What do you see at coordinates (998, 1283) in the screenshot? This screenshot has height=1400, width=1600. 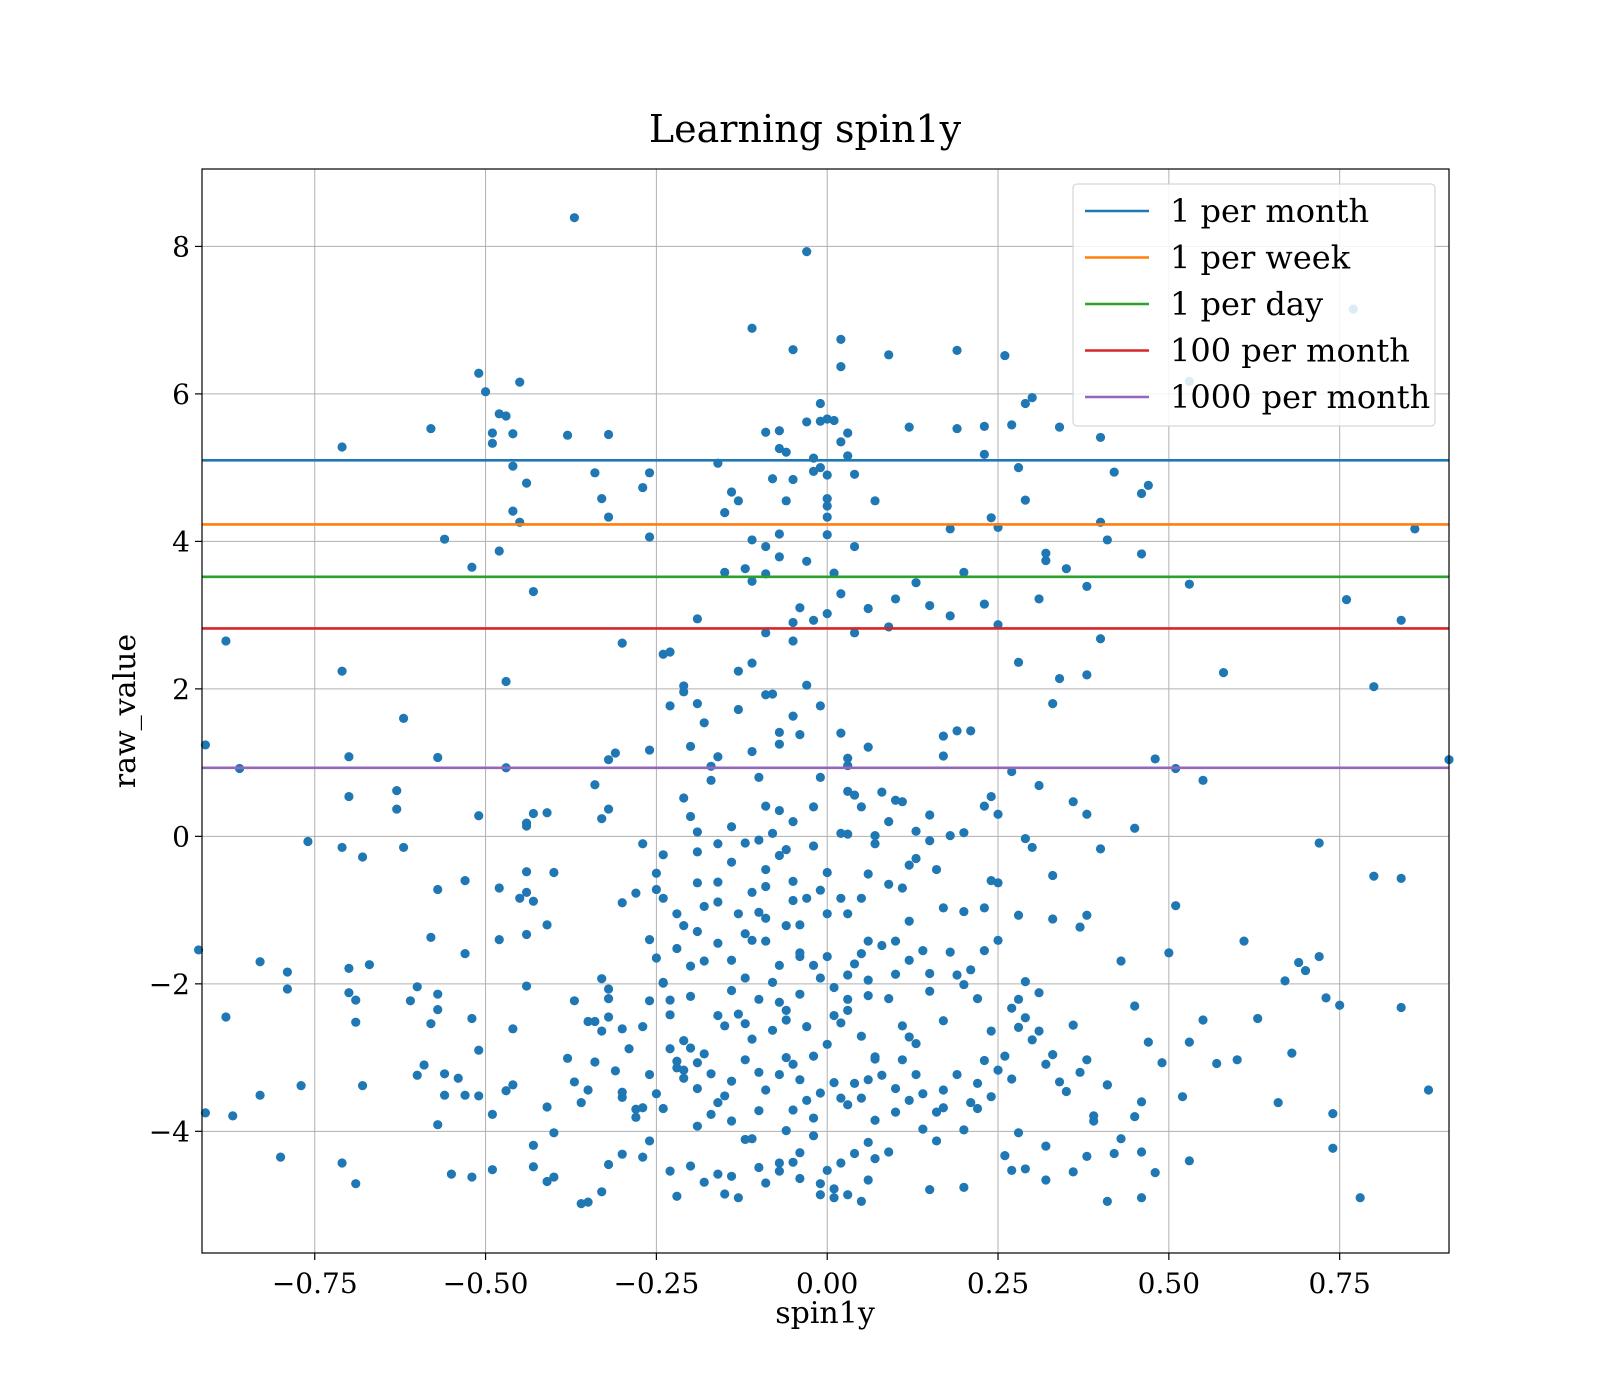 I see `x-tick-label: 0.25` at bounding box center [998, 1283].